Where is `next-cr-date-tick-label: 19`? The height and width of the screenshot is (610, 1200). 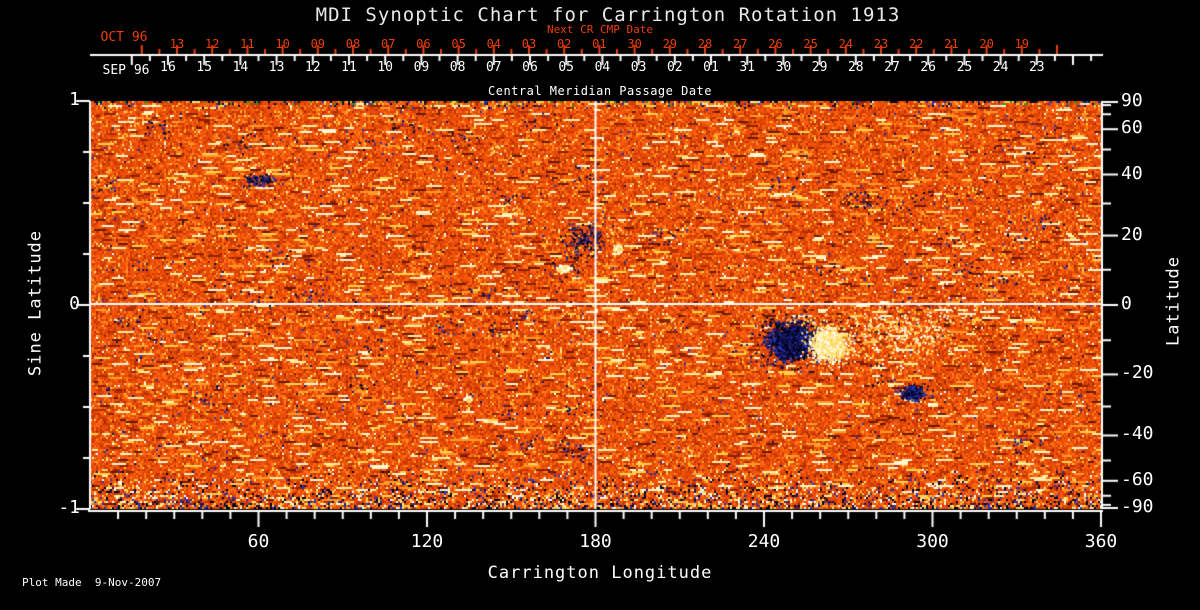 next-cr-date-tick-label: 19 is located at coordinates (1022, 44).